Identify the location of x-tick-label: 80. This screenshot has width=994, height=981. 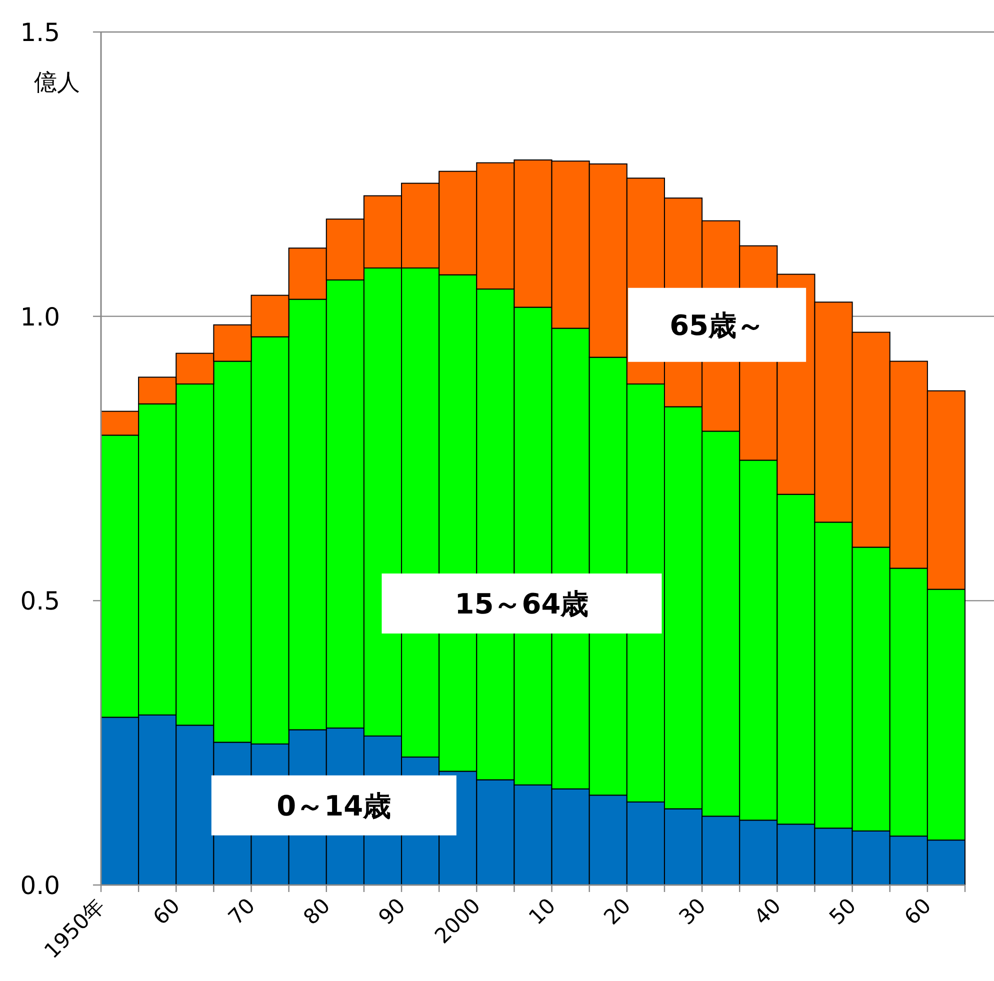
(316, 912).